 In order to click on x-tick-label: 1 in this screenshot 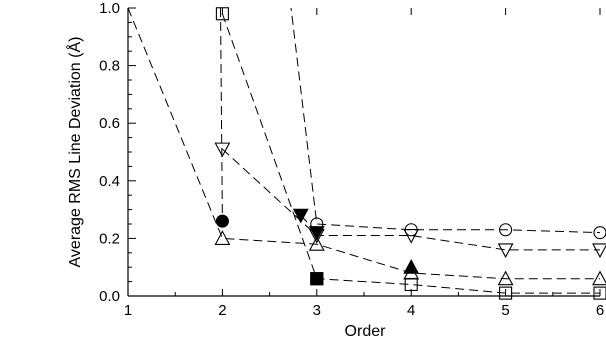, I will do `click(128, 310)`.